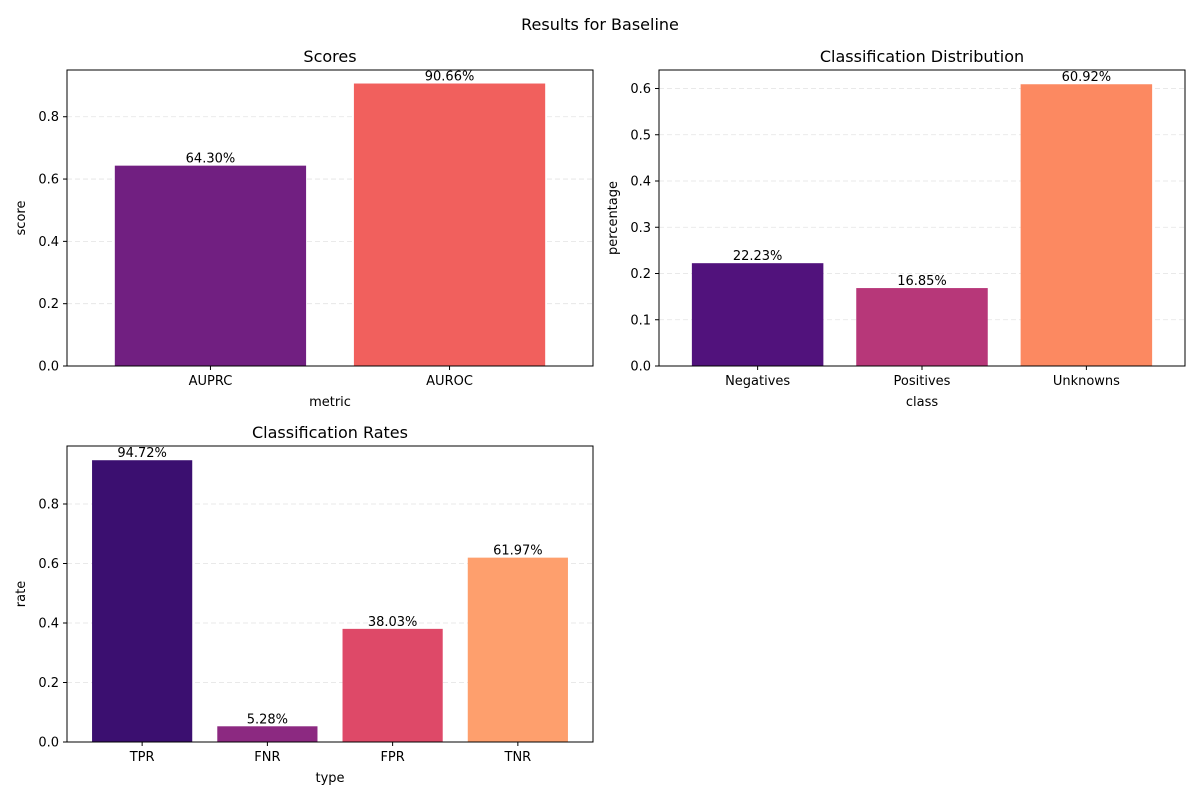 The image size is (1200, 800). Describe the element at coordinates (21, 218) in the screenshot. I see `y-axis-label: score` at that location.